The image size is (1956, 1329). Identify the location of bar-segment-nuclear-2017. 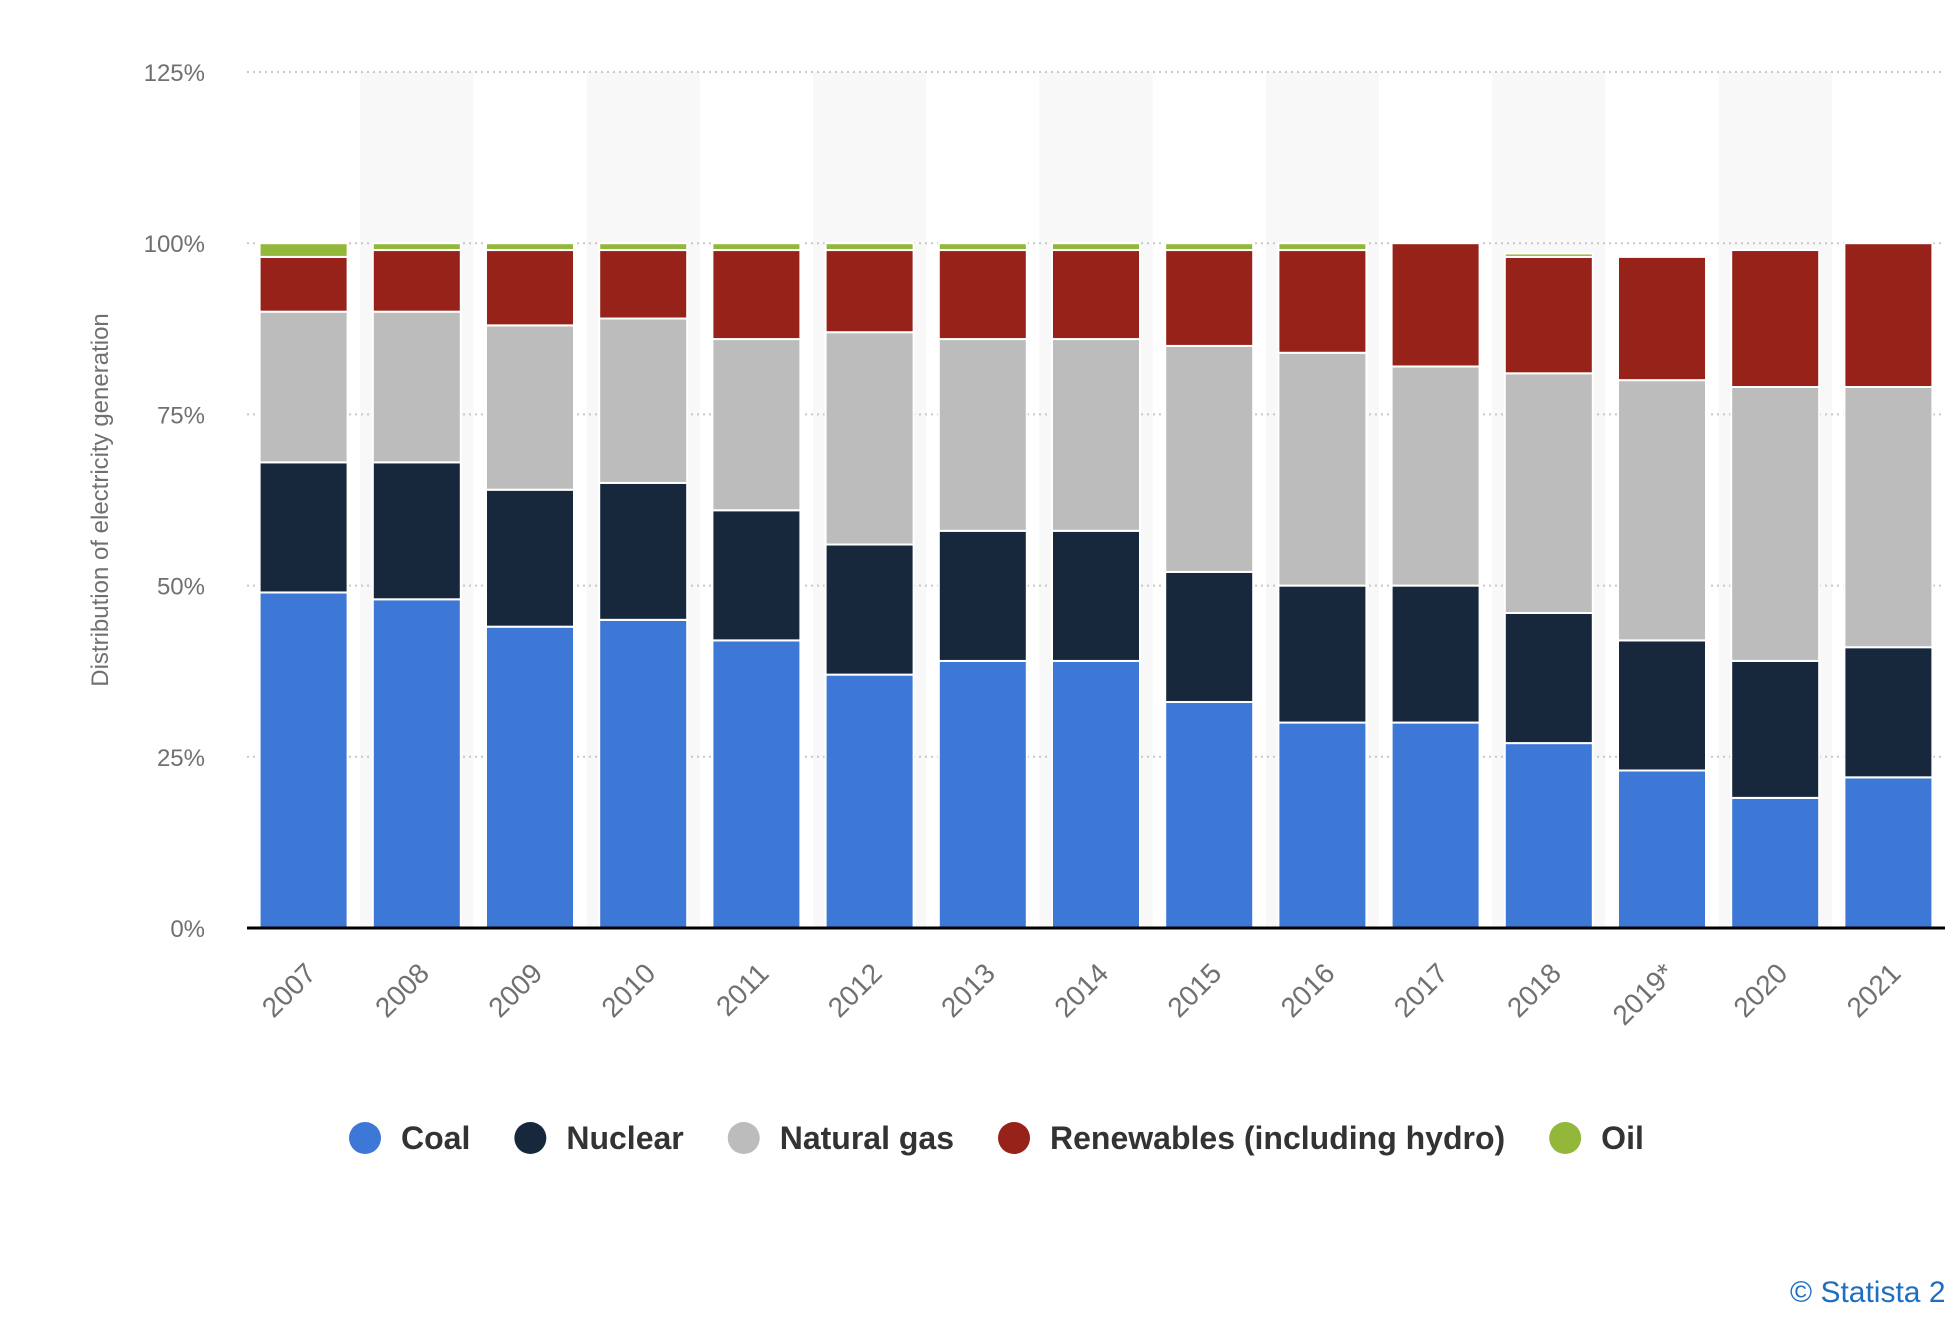
(1435, 654).